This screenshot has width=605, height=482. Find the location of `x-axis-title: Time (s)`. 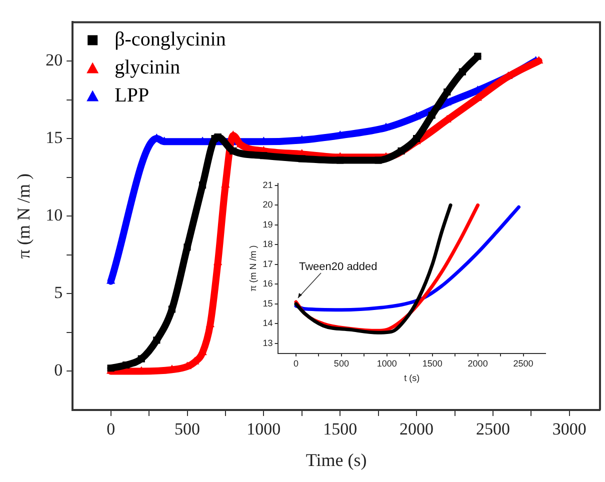

x-axis-title: Time (s) is located at coordinates (336, 460).